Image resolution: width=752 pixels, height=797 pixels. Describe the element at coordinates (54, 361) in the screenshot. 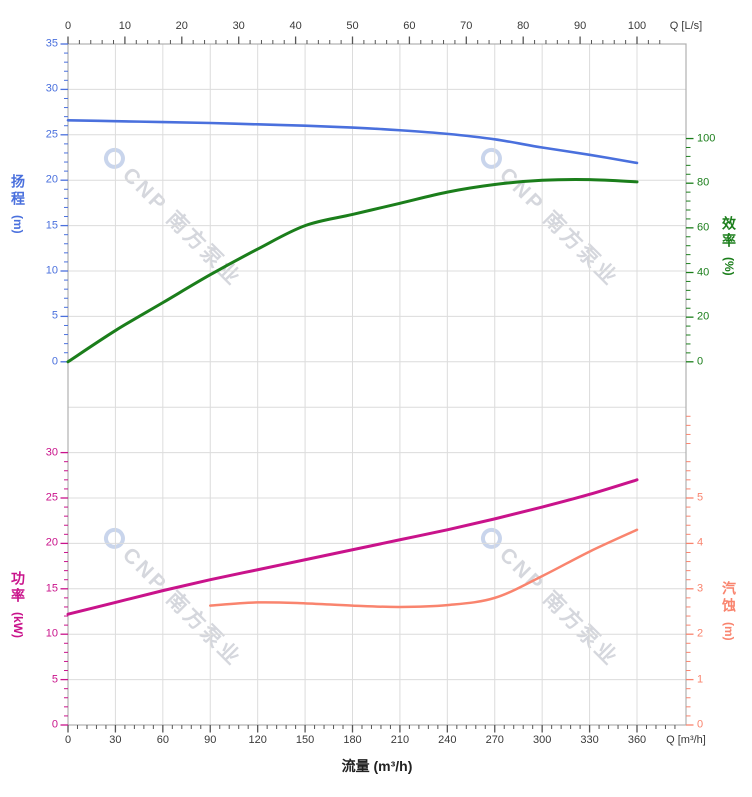

I see `head-axis-tick-label: 0` at that location.